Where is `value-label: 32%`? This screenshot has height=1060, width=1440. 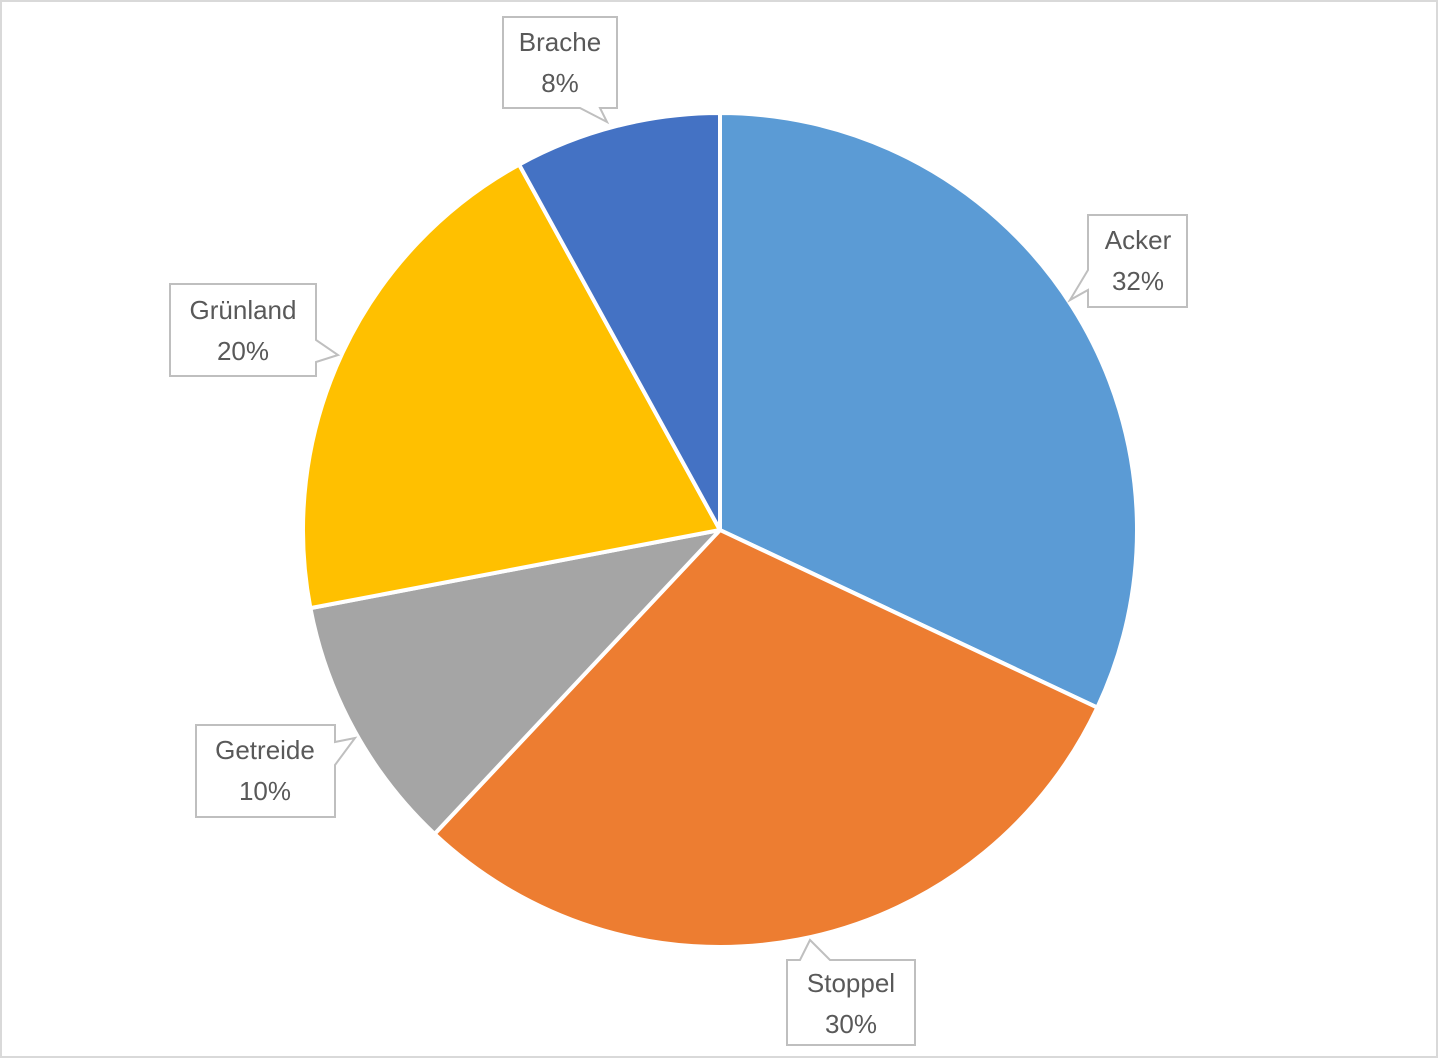 value-label: 32% is located at coordinates (1138, 281).